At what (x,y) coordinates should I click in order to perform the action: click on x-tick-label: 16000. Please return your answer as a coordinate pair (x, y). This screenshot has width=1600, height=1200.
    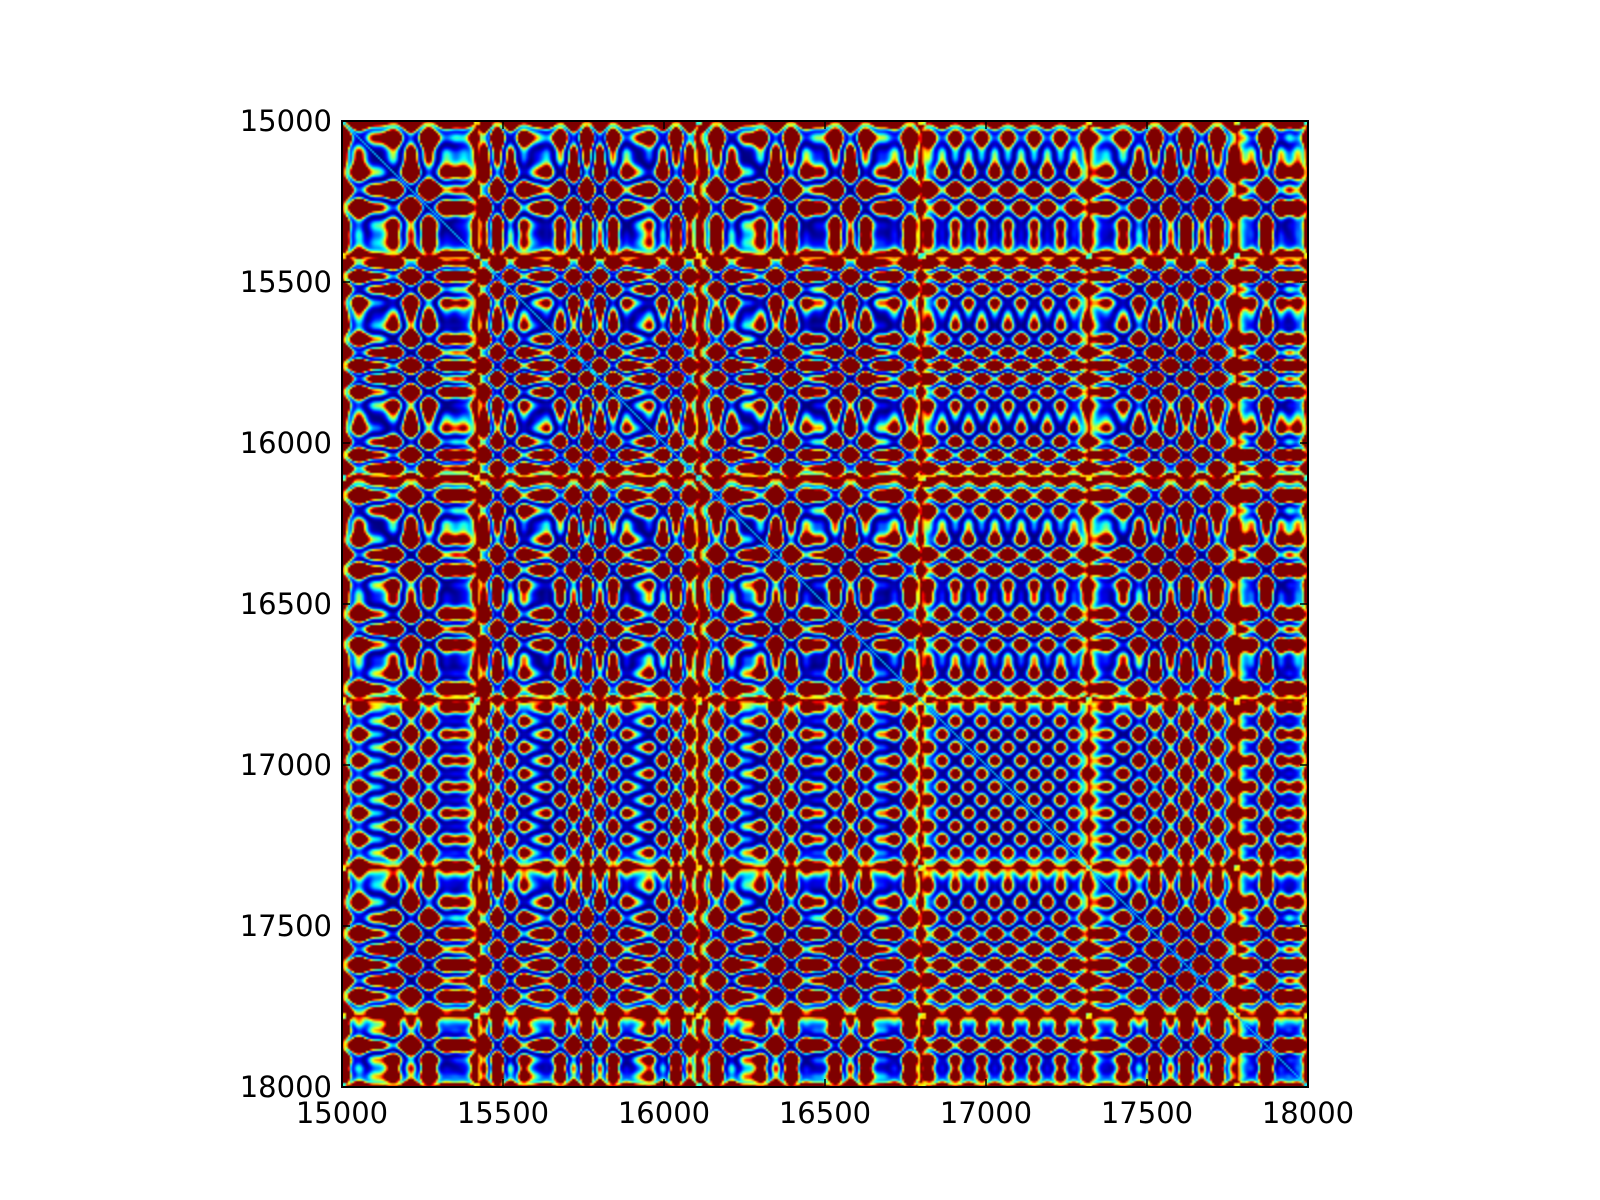
    Looking at the image, I should click on (664, 1113).